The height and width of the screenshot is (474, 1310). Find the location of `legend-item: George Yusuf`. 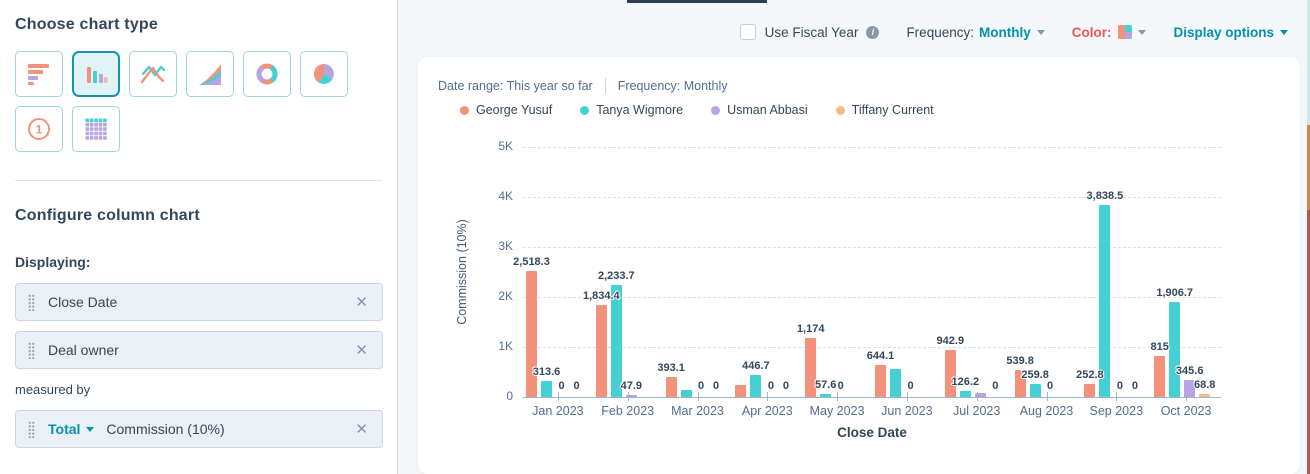

legend-item: George Yusuf is located at coordinates (506, 110).